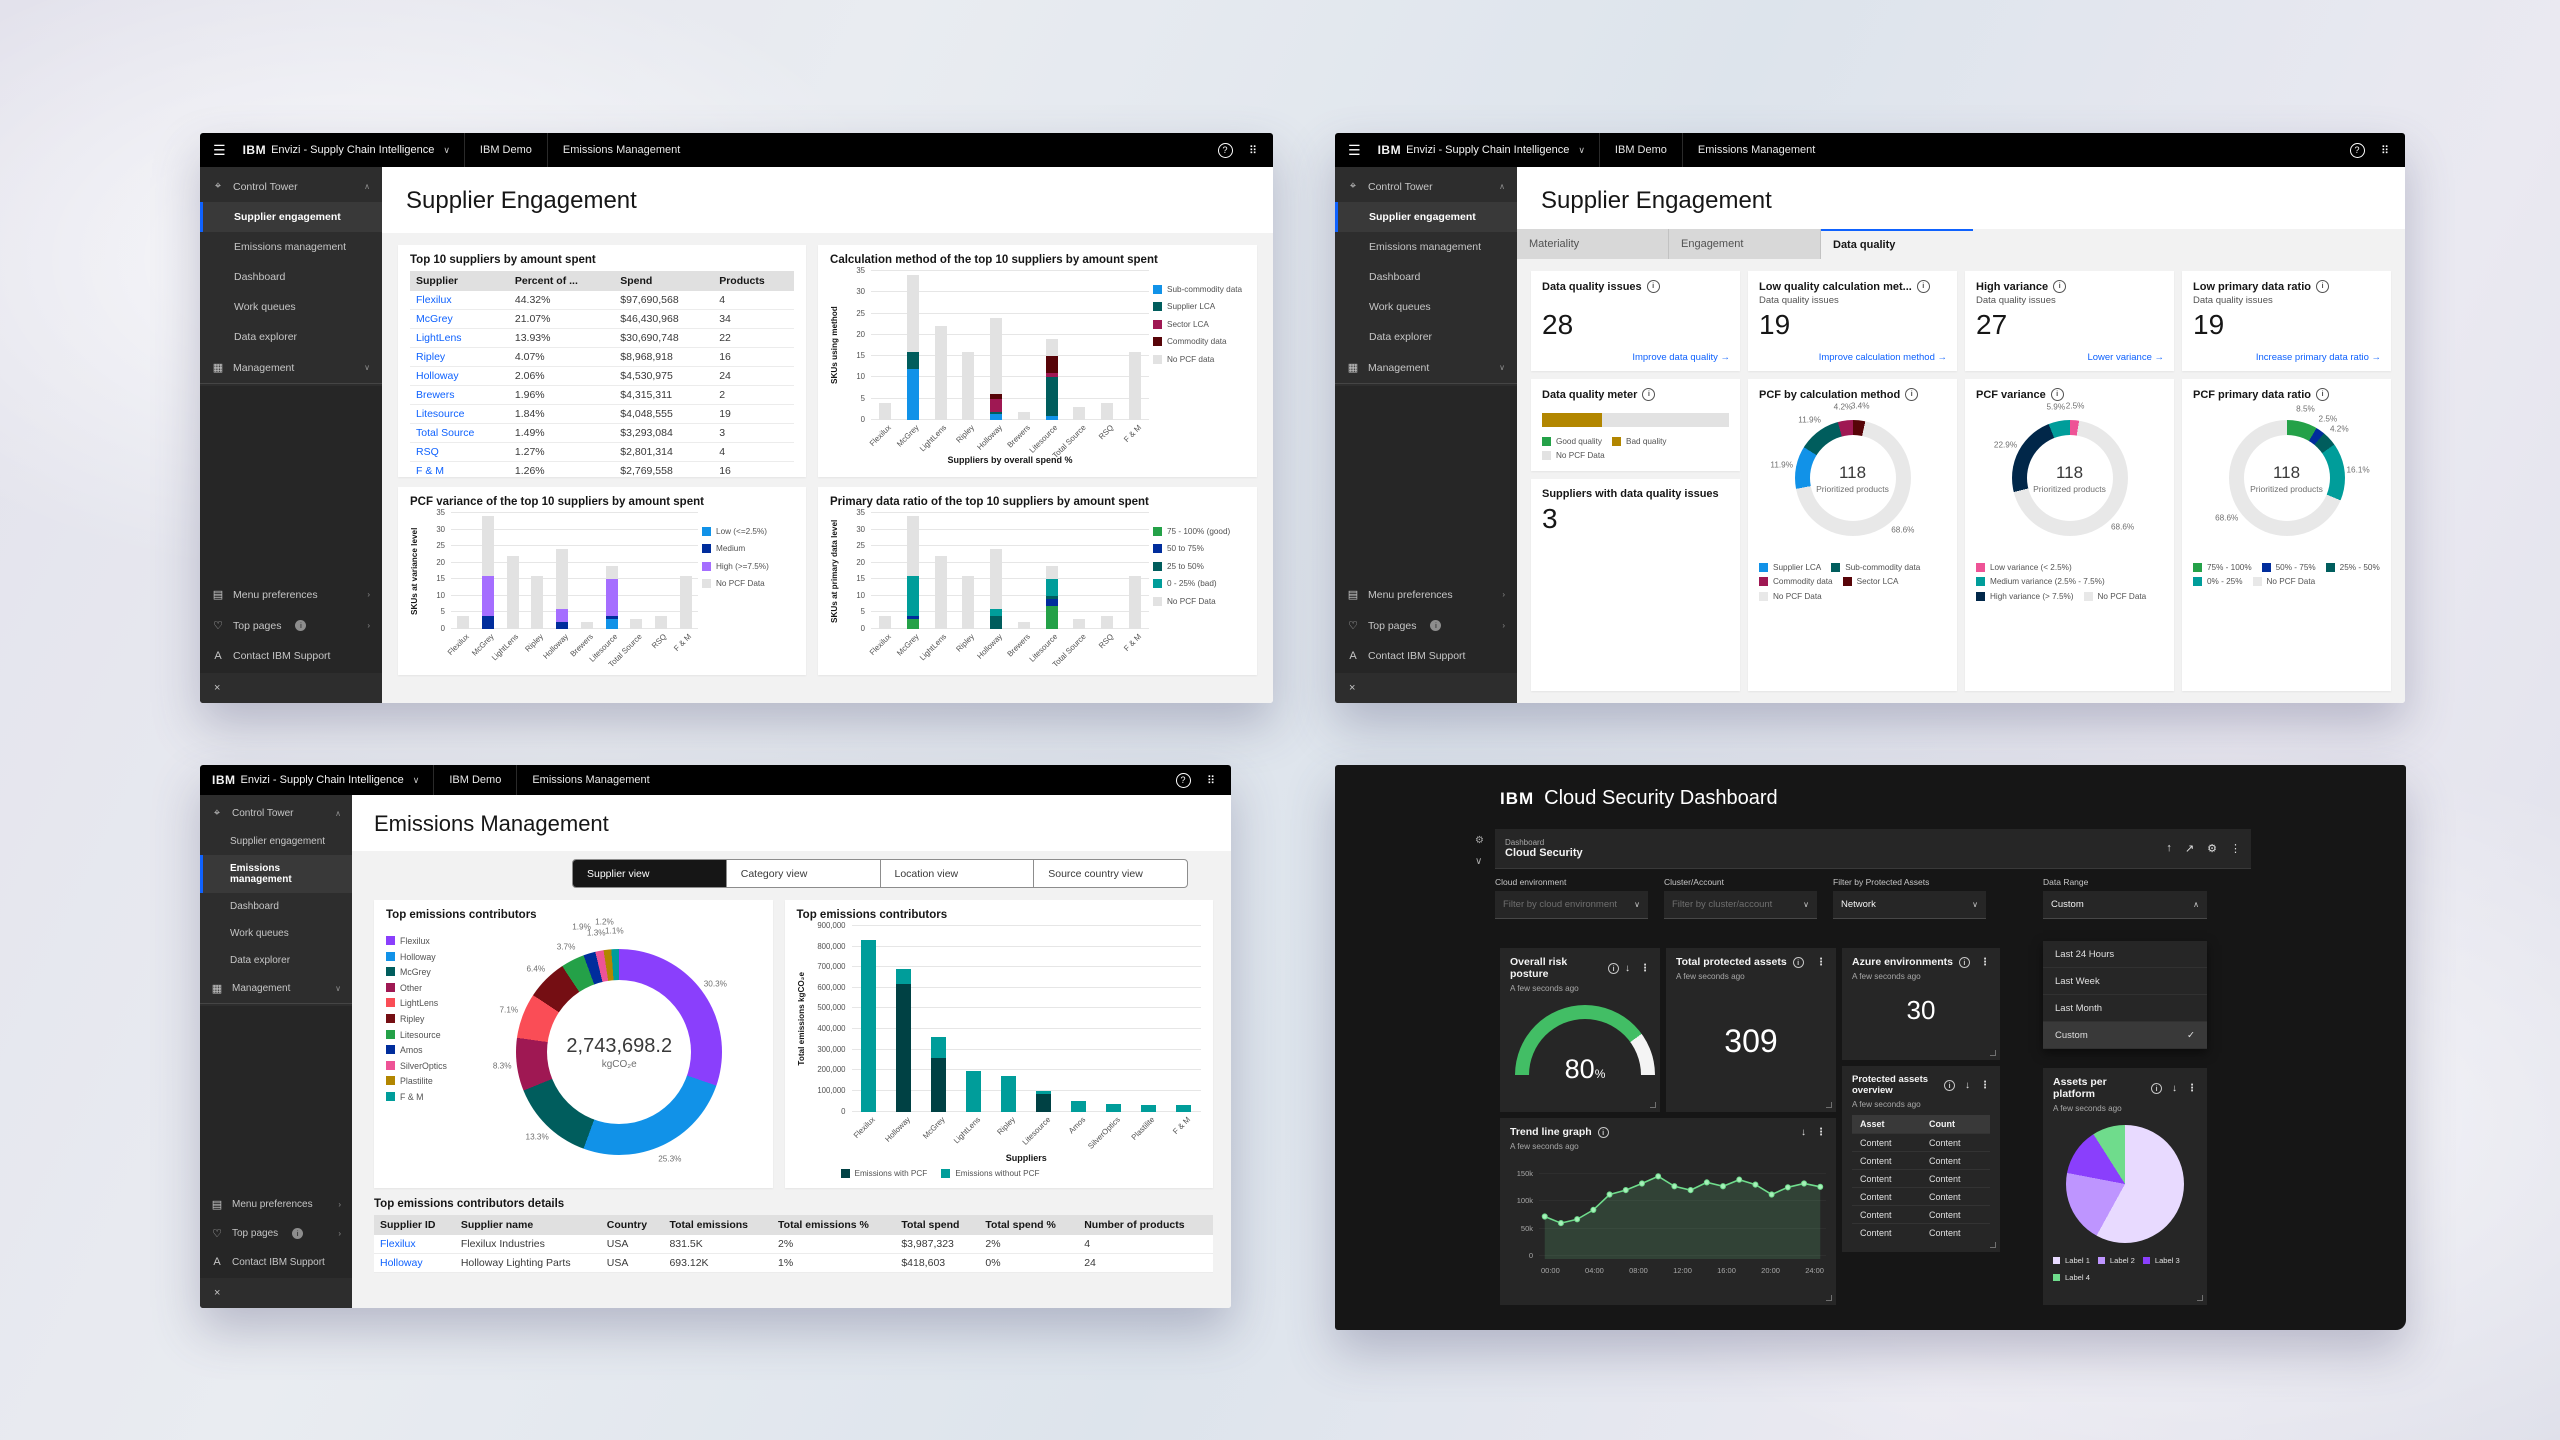 Image resolution: width=2560 pixels, height=1440 pixels. What do you see at coordinates (459, 281) in the screenshot?
I see `column-header: Supplier` at bounding box center [459, 281].